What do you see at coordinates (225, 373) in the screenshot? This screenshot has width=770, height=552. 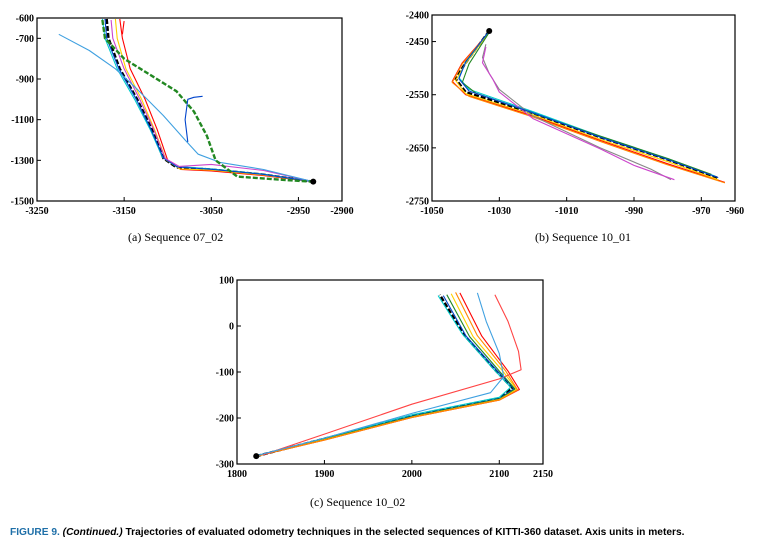 I see `chart-c-ytick-label-2: -100` at bounding box center [225, 373].